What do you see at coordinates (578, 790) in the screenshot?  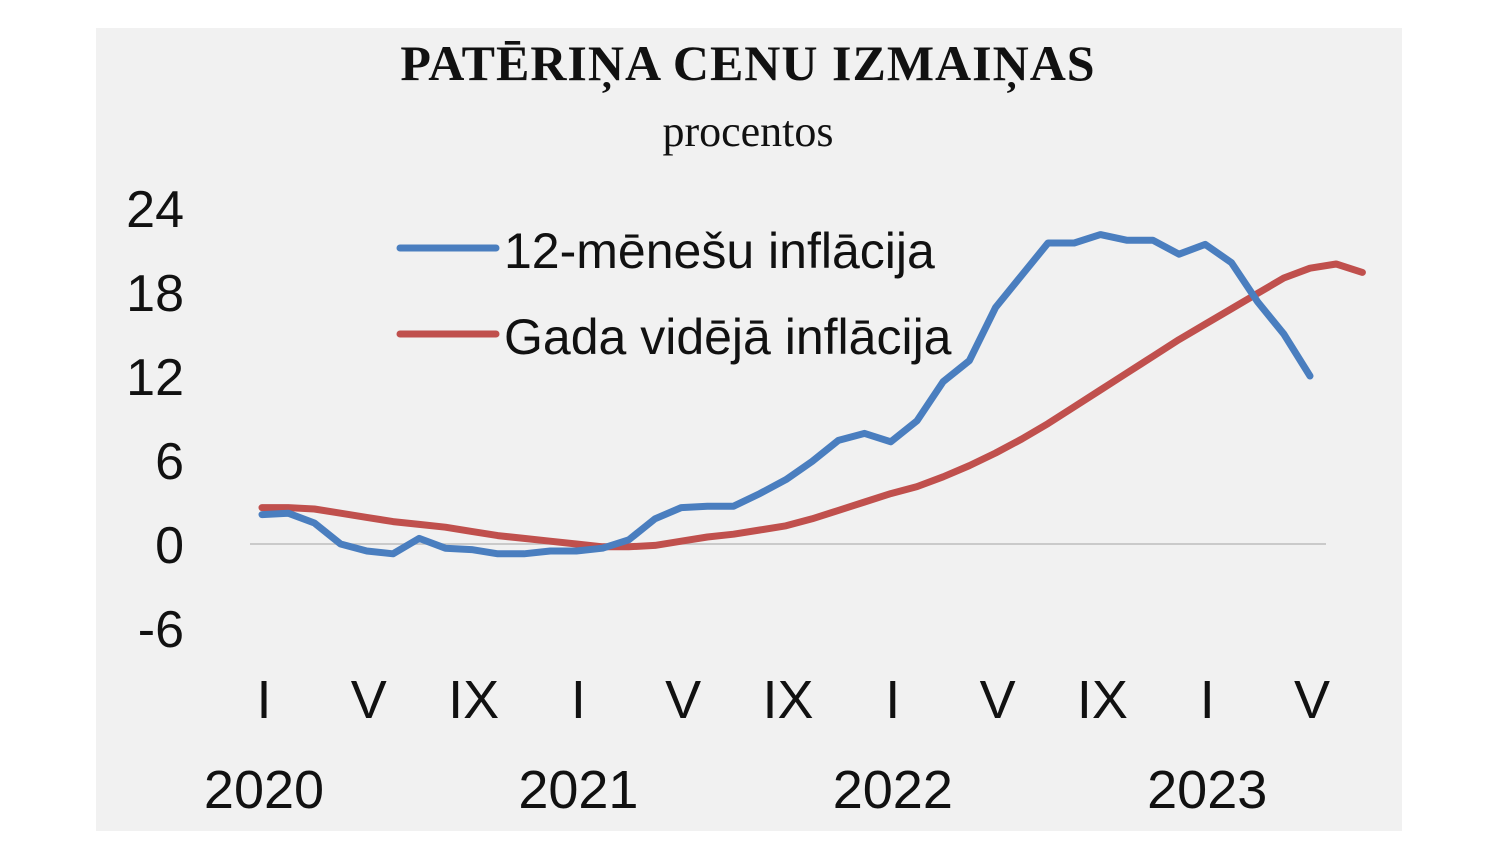 I see `x-tick-year-label: 2021` at bounding box center [578, 790].